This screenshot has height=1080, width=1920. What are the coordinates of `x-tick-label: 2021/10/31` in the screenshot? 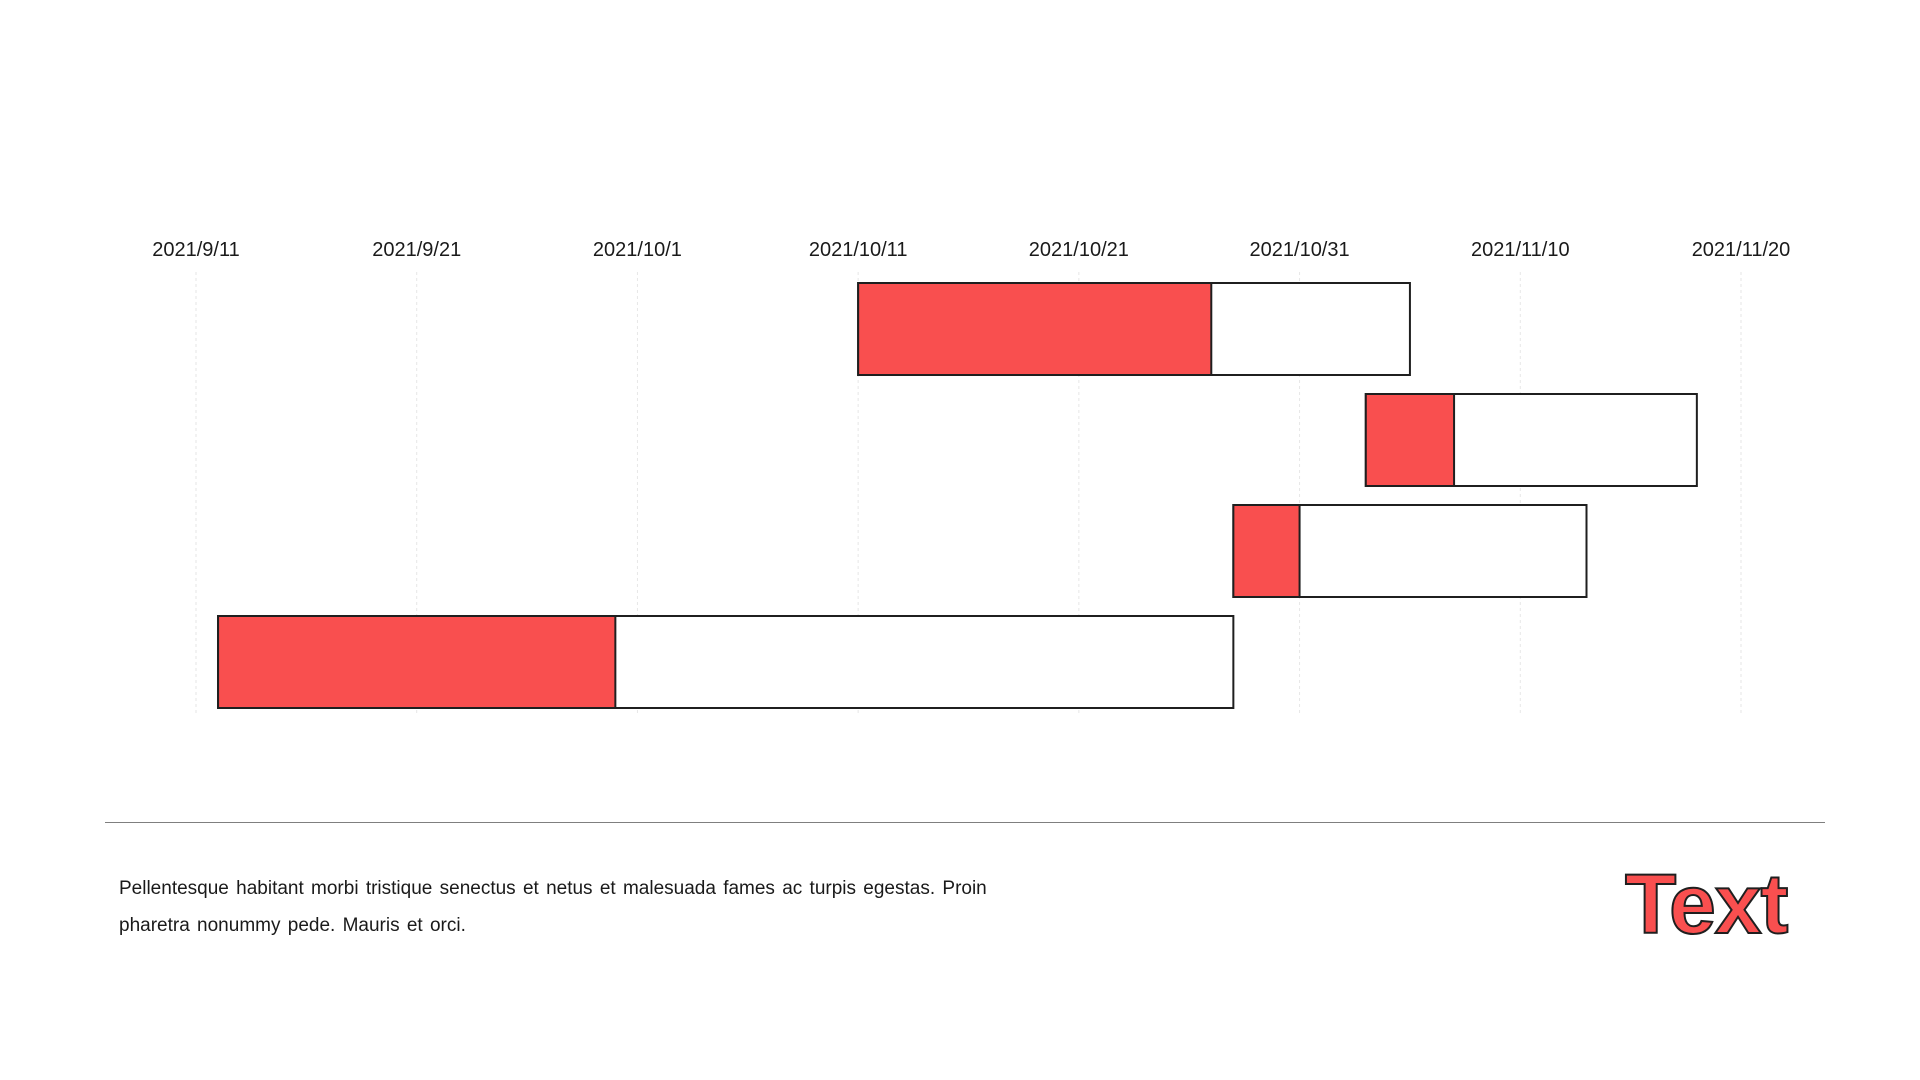 It's located at (1300, 250).